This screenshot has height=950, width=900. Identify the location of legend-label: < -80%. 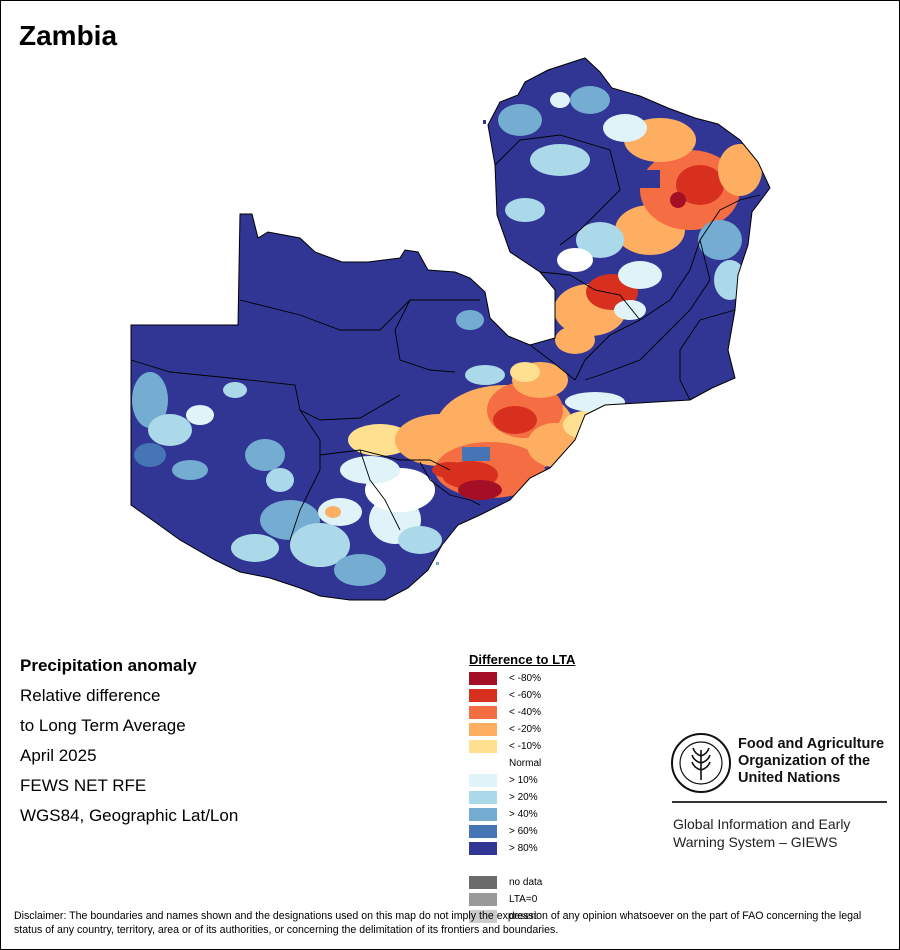
(525, 678).